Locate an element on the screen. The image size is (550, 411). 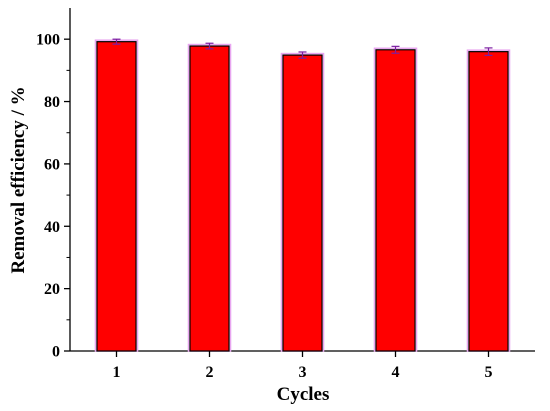
x-tick-label: 4 is located at coordinates (396, 372).